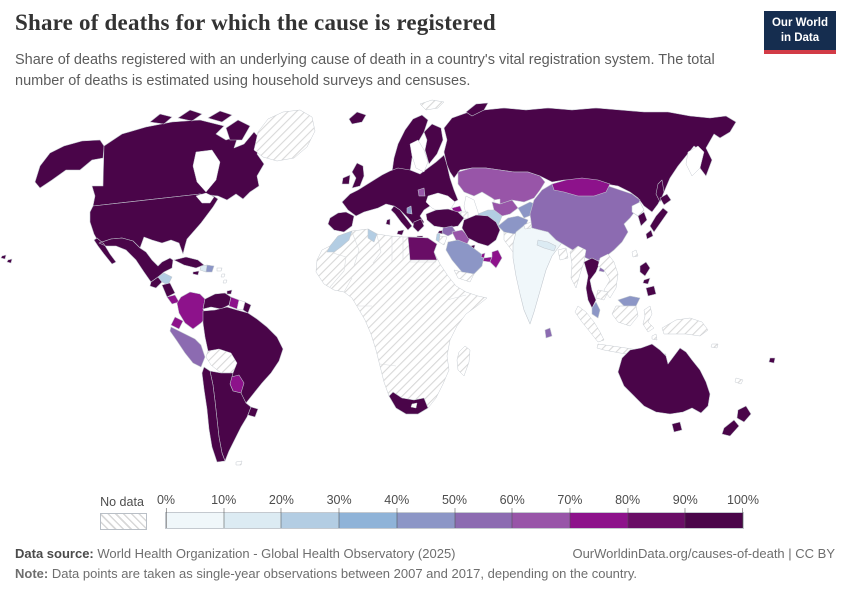 Image resolution: width=850 pixels, height=600 pixels. I want to click on region-taiwan-no-data, so click(635, 253).